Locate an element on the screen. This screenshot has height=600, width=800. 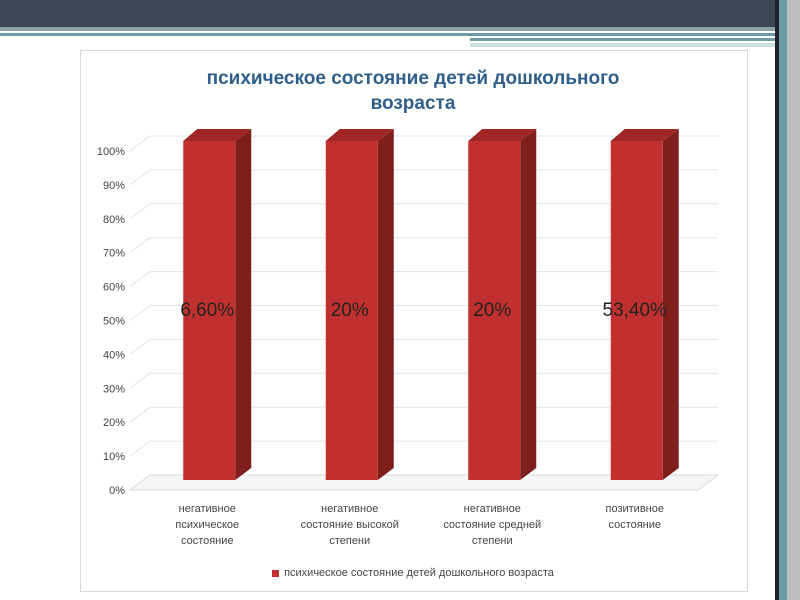
category-label: состояние средней is located at coordinates (492, 525).